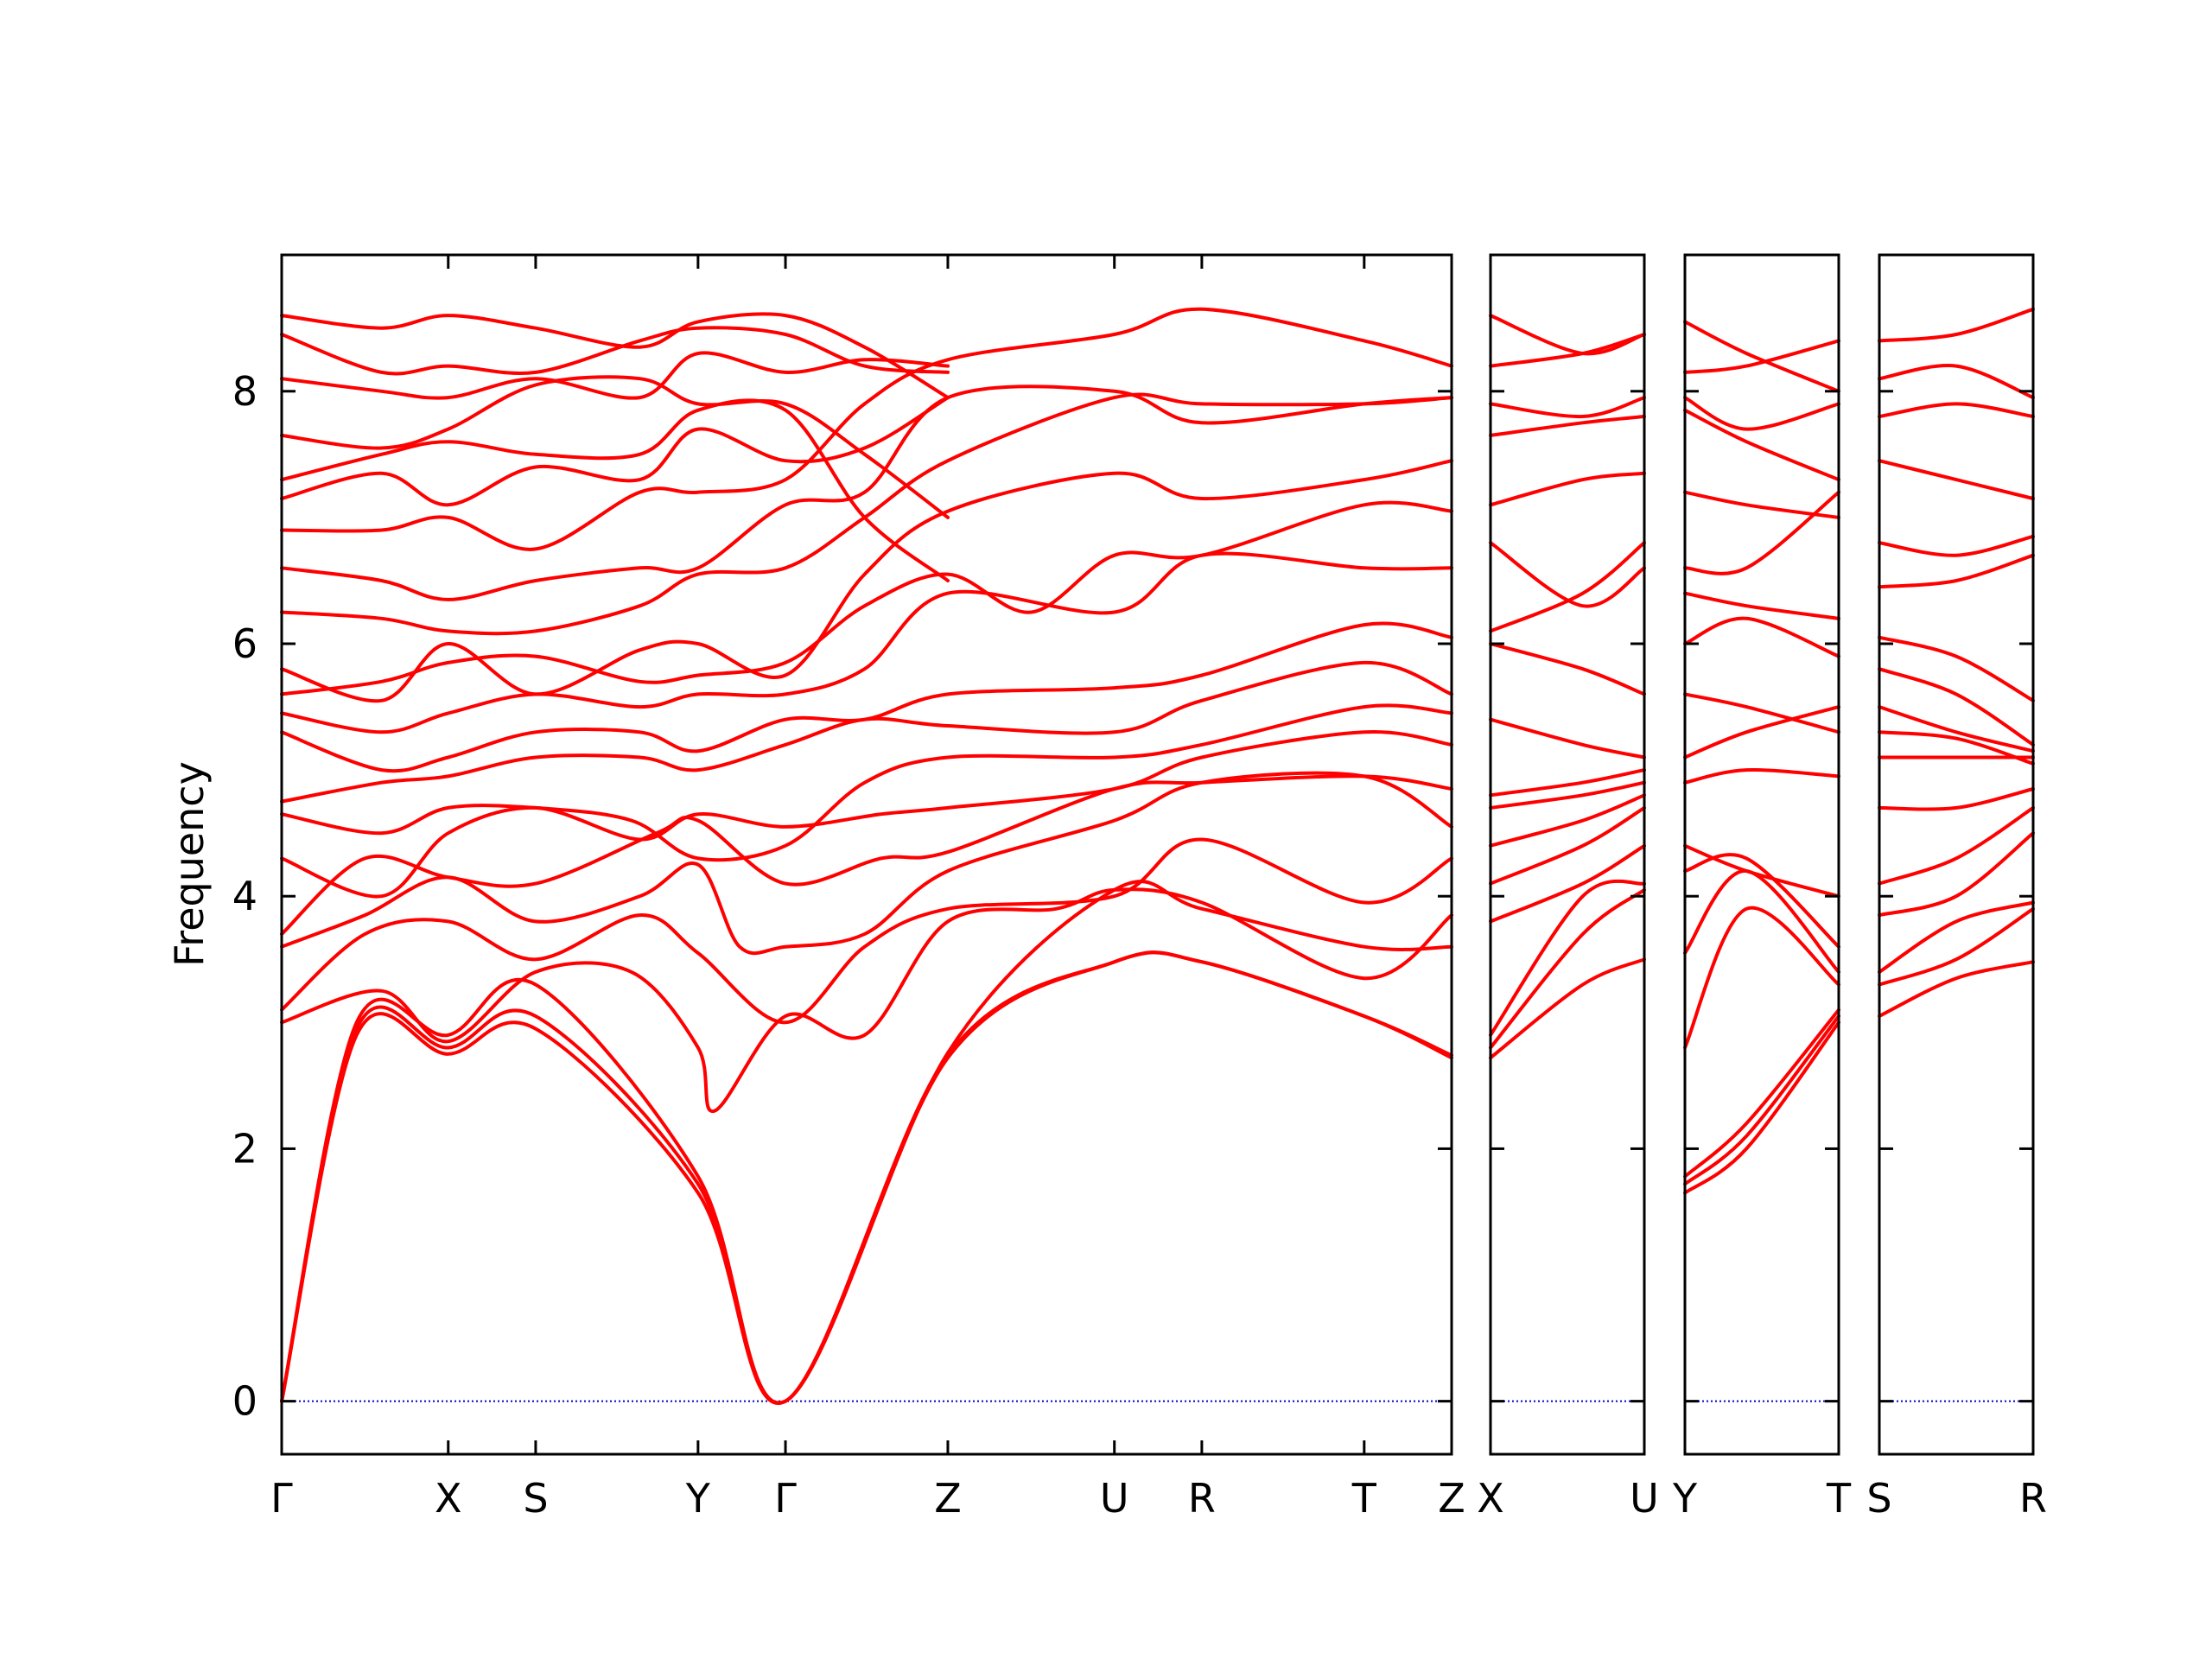 Image resolution: width=2212 pixels, height=1659 pixels. What do you see at coordinates (244, 1401) in the screenshot?
I see `y-tick-label: 0` at bounding box center [244, 1401].